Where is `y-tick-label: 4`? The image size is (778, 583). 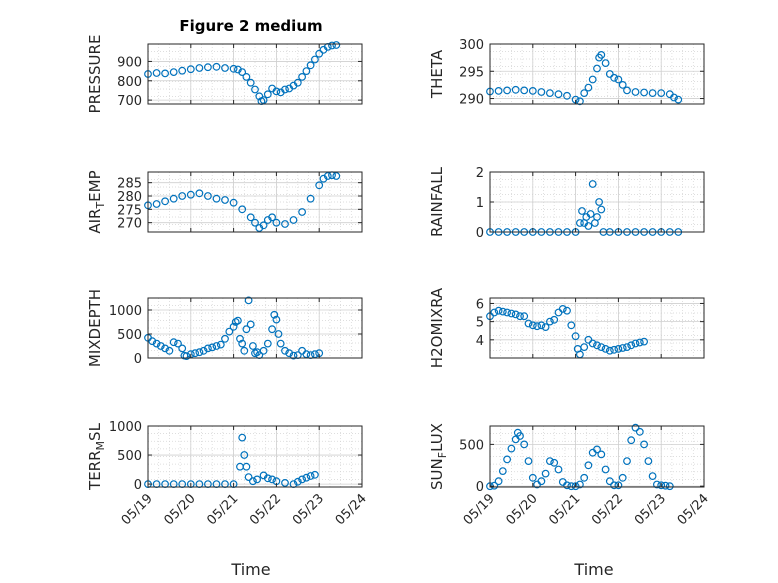
y-tick-label: 4 is located at coordinates (480, 341).